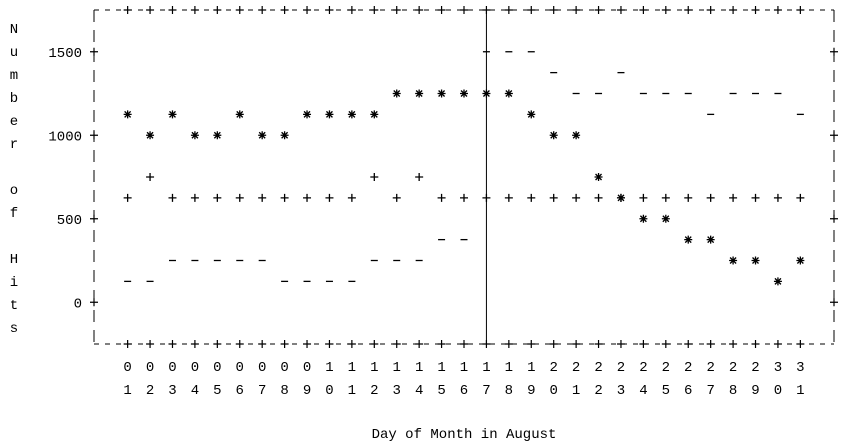 This screenshot has height=444, width=841. What do you see at coordinates (643, 383) in the screenshot?
I see `x-tick-label: 24` at bounding box center [643, 383].